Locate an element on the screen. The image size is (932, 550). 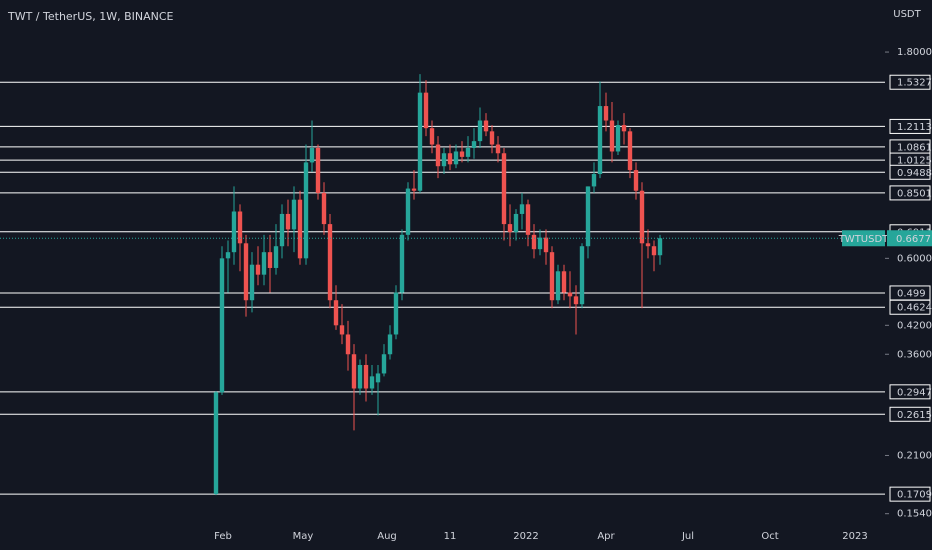
x-tick-label: Apr is located at coordinates (606, 536).